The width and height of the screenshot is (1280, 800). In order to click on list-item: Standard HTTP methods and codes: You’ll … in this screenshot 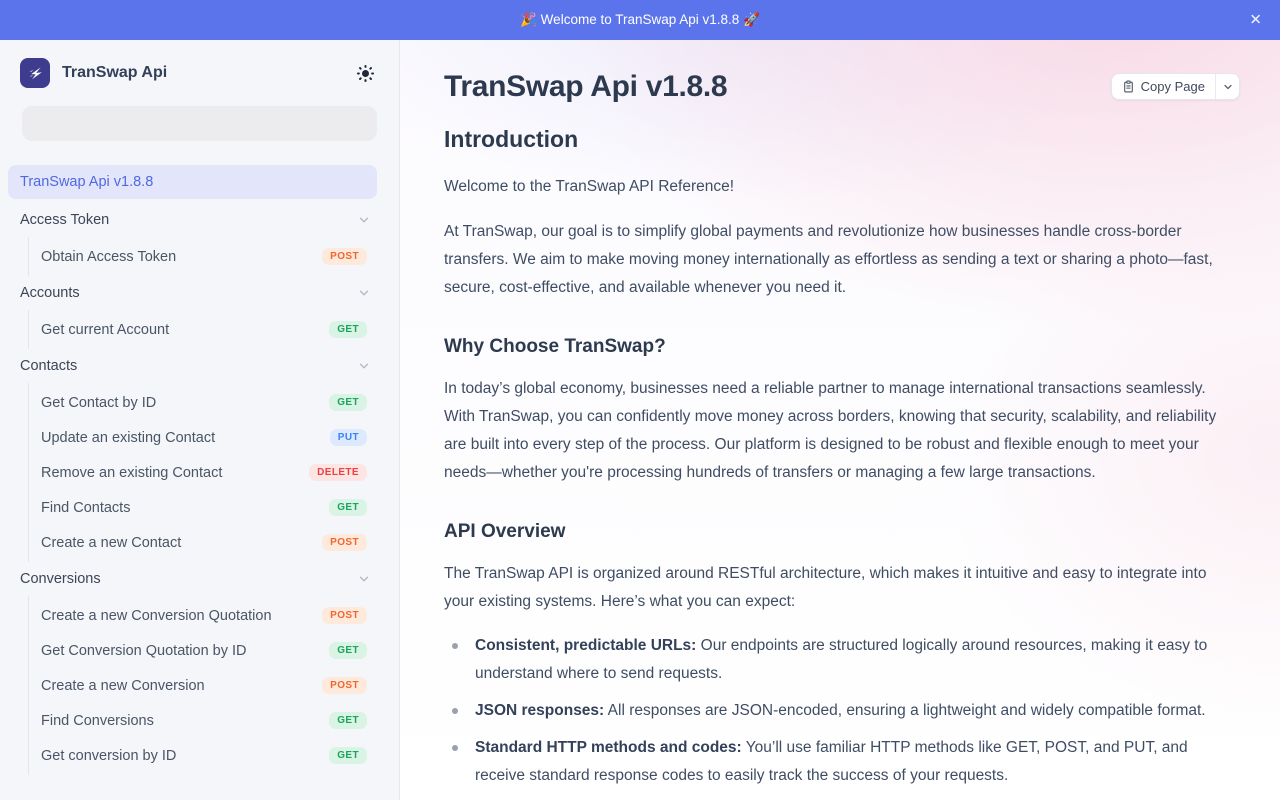, I will do `click(842, 762)`.